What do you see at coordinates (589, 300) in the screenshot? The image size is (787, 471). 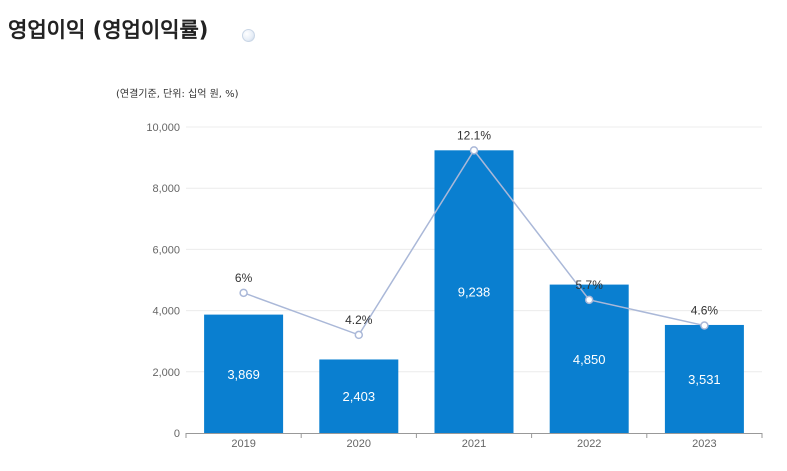 I see `margin-point-2022` at bounding box center [589, 300].